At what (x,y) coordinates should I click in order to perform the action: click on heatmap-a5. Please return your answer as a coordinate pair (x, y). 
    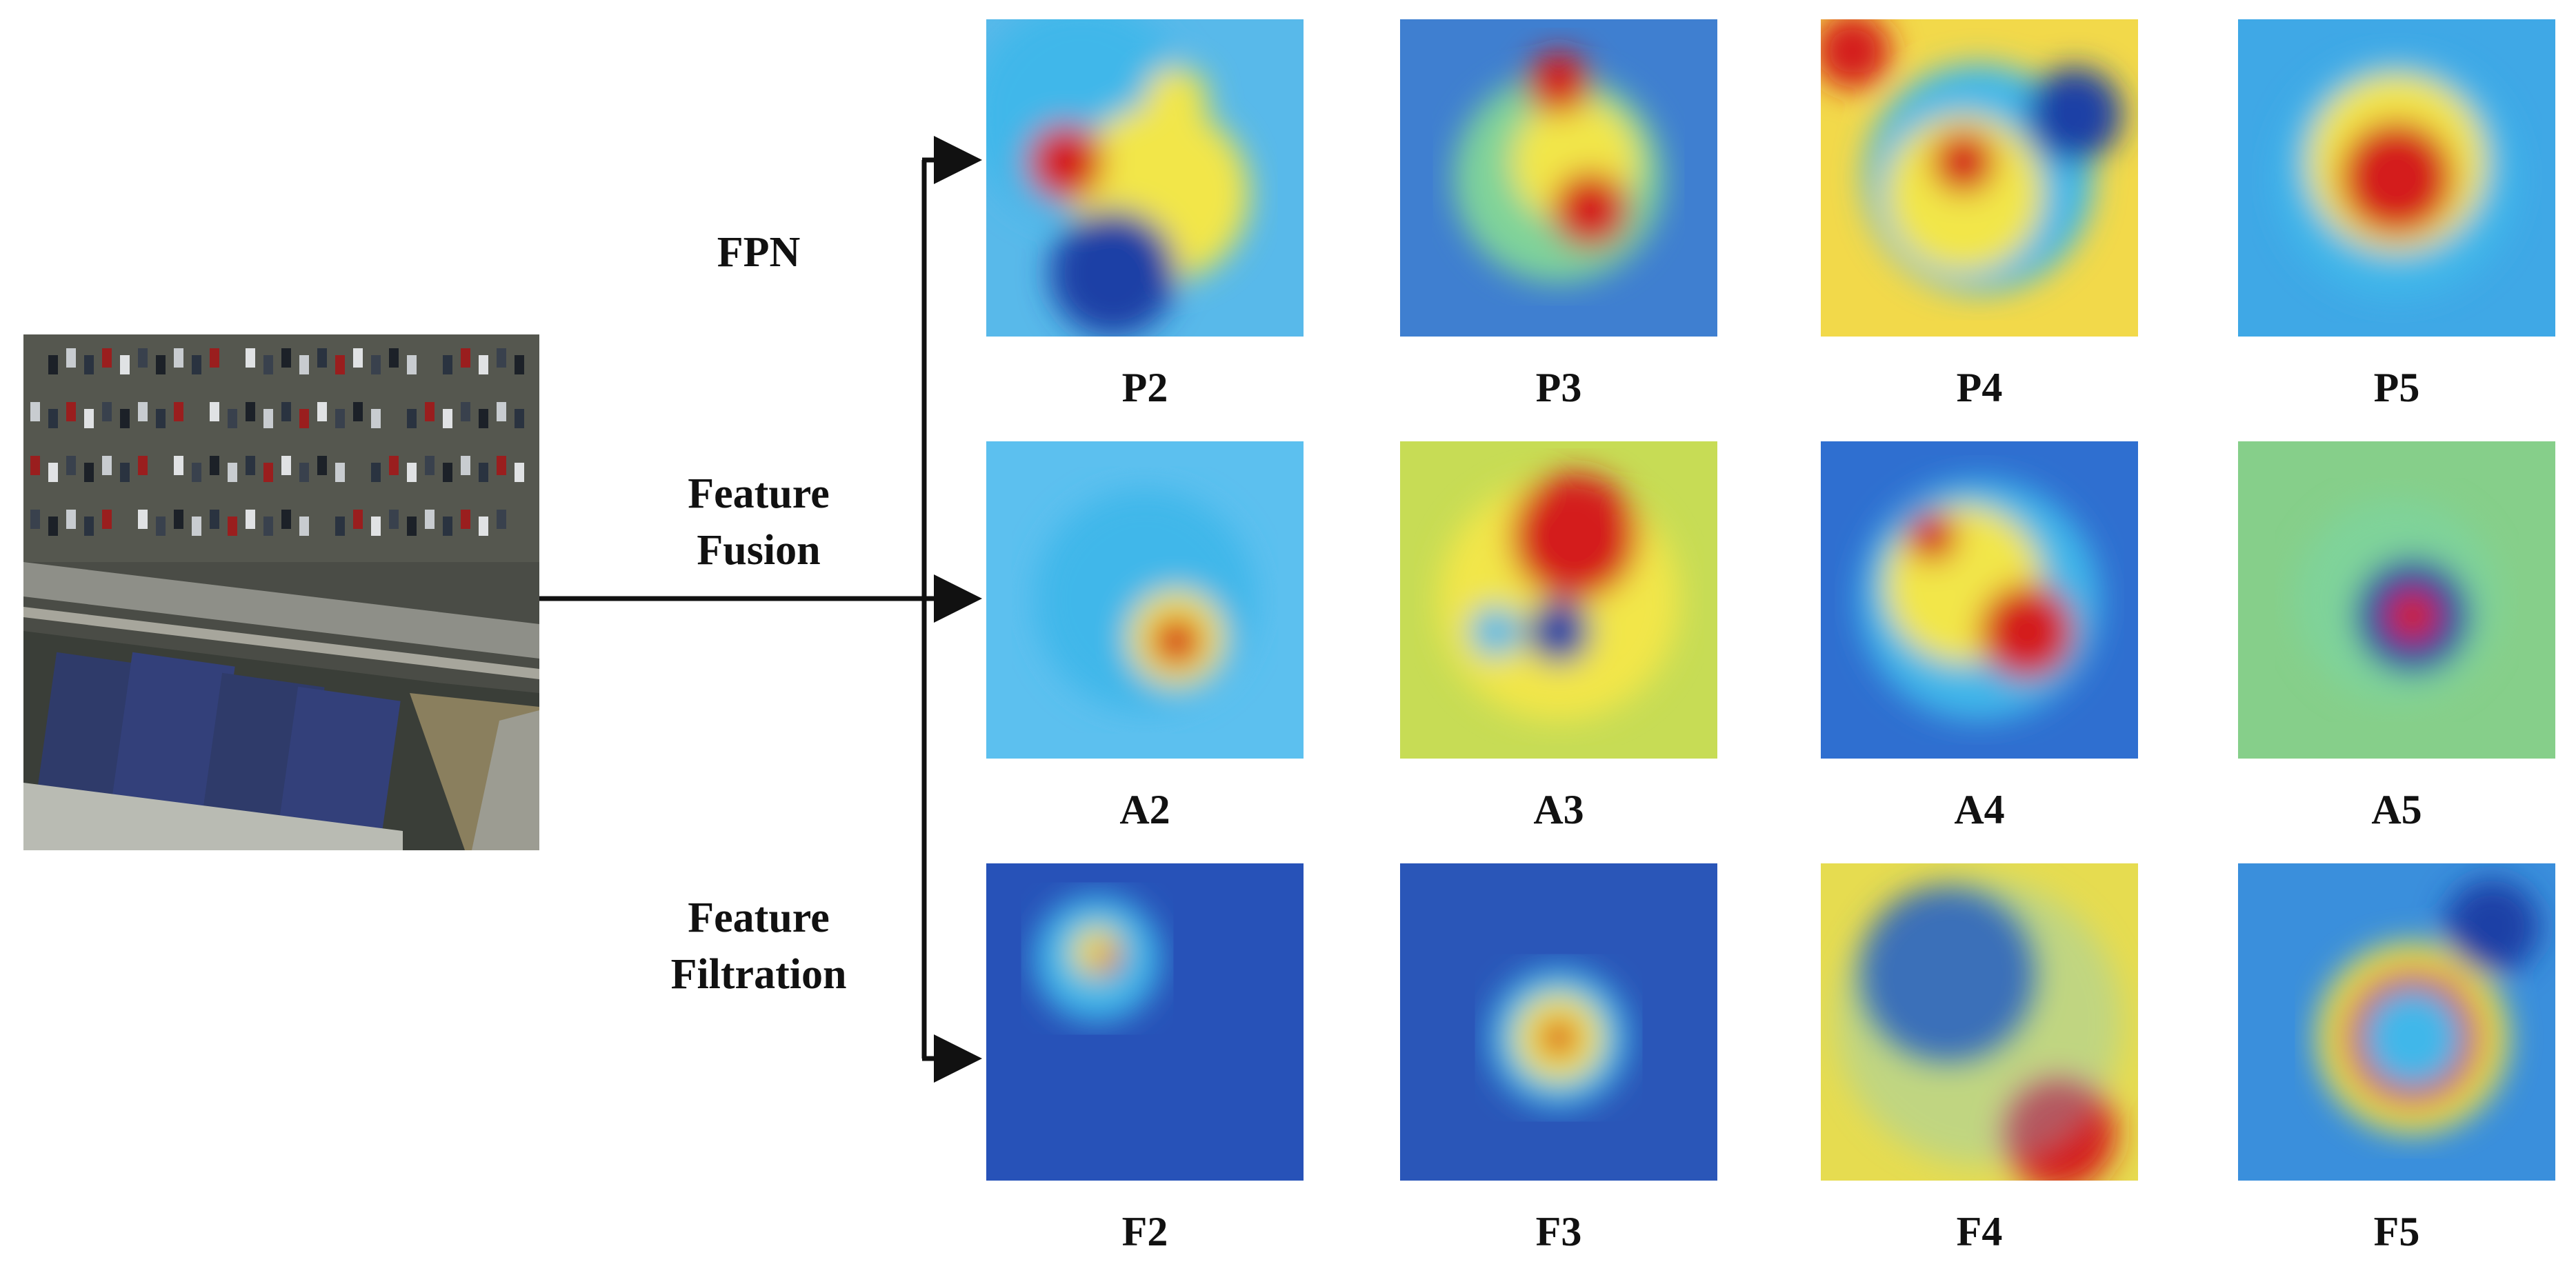
    Looking at the image, I should click on (2396, 600).